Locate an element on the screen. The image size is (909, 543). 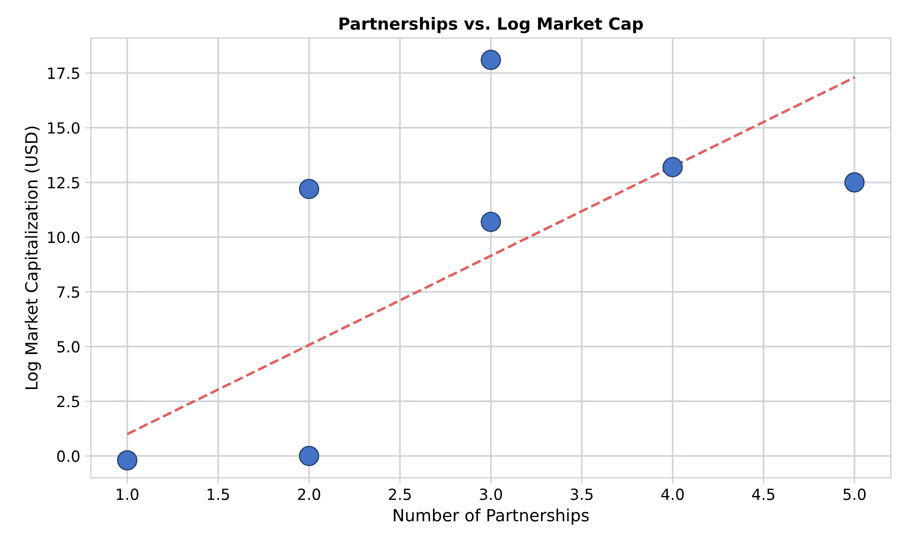
x-tick-label: 1.5 is located at coordinates (218, 494).